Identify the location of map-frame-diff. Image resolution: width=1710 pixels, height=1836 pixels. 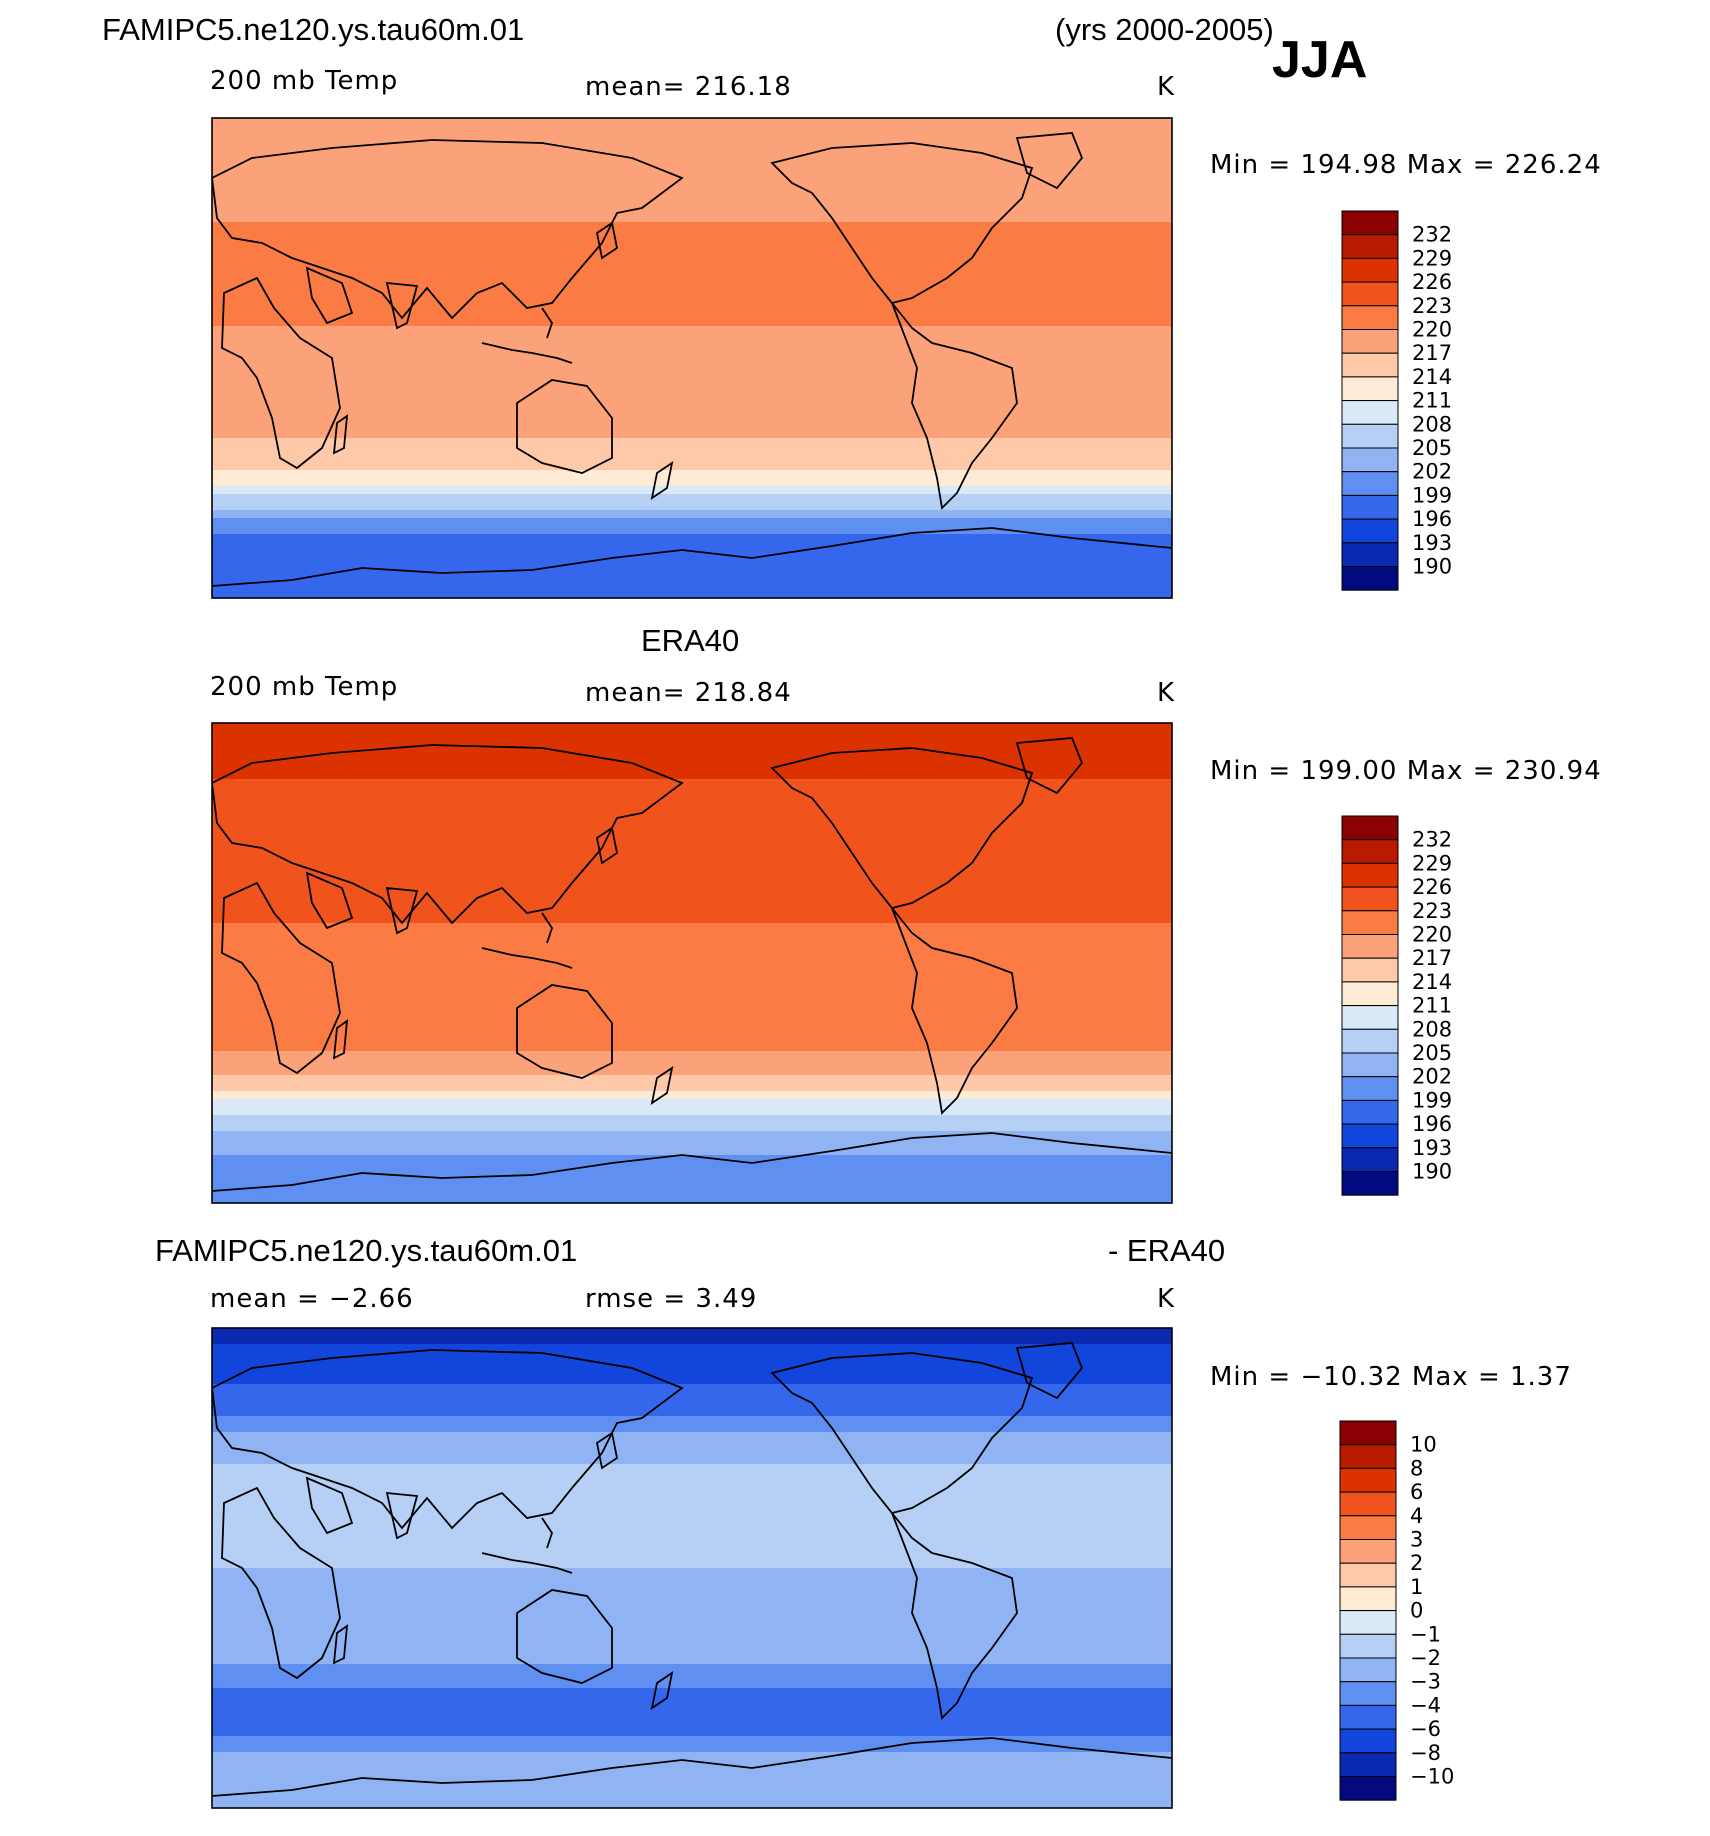
(692, 1568).